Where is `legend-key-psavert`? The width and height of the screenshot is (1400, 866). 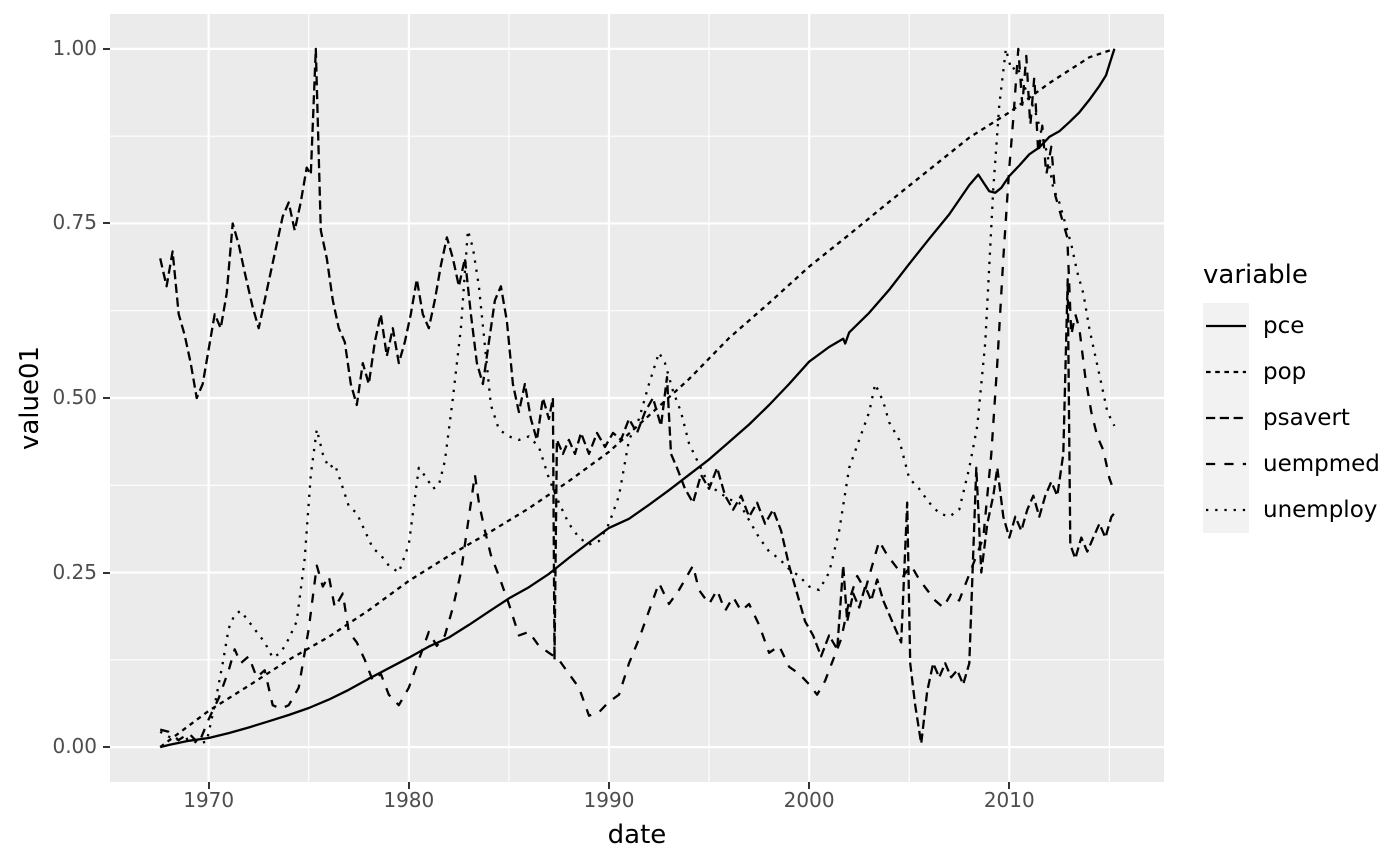
legend-key-psavert is located at coordinates (1226, 418).